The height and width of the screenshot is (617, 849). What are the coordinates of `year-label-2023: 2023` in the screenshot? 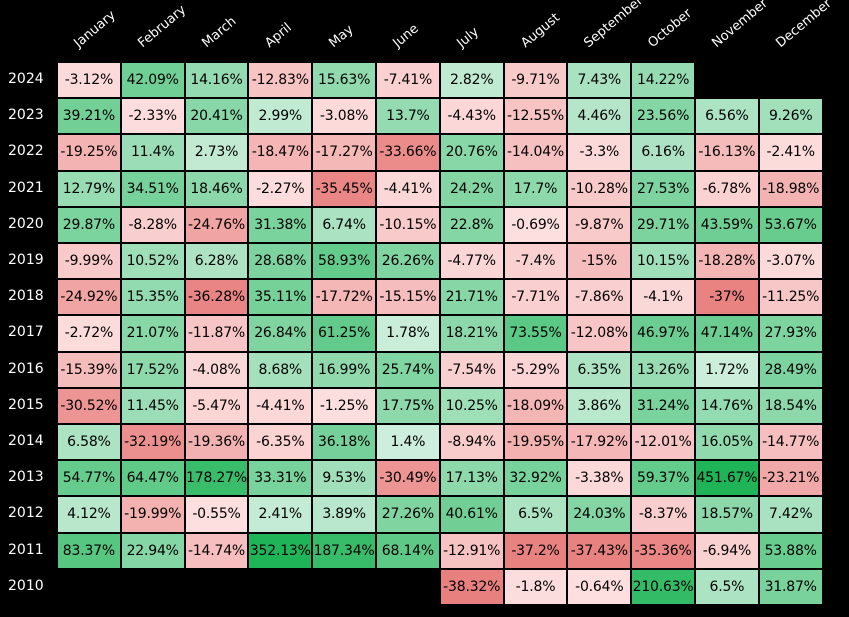 It's located at (26, 115).